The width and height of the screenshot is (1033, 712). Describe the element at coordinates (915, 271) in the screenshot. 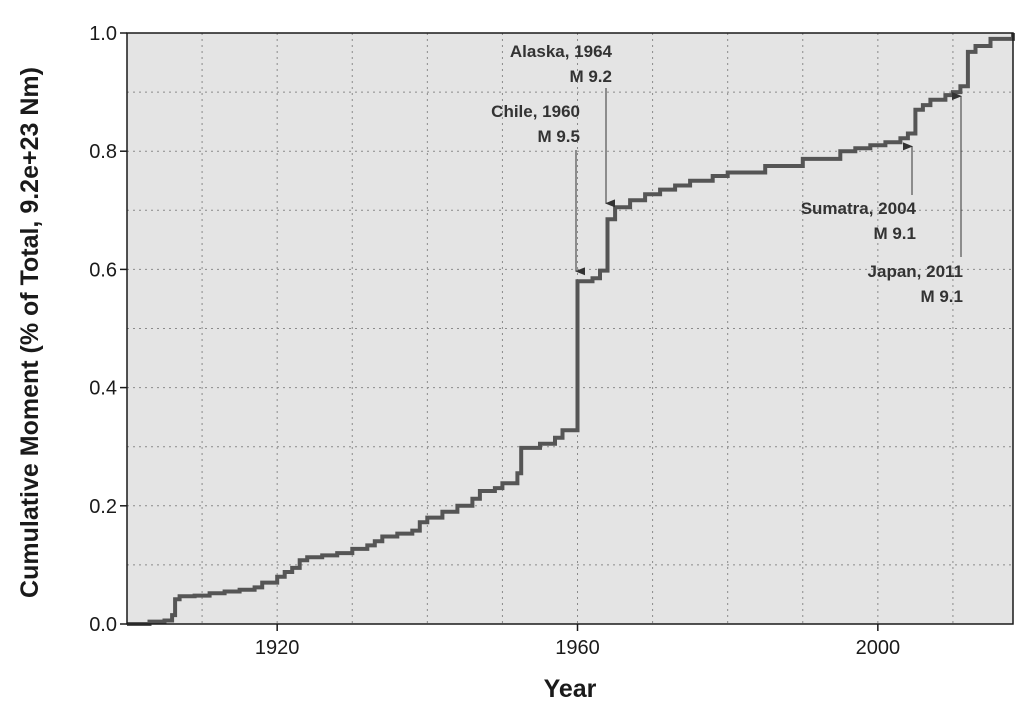

I see `annotation-label: Japan, 2011` at that location.